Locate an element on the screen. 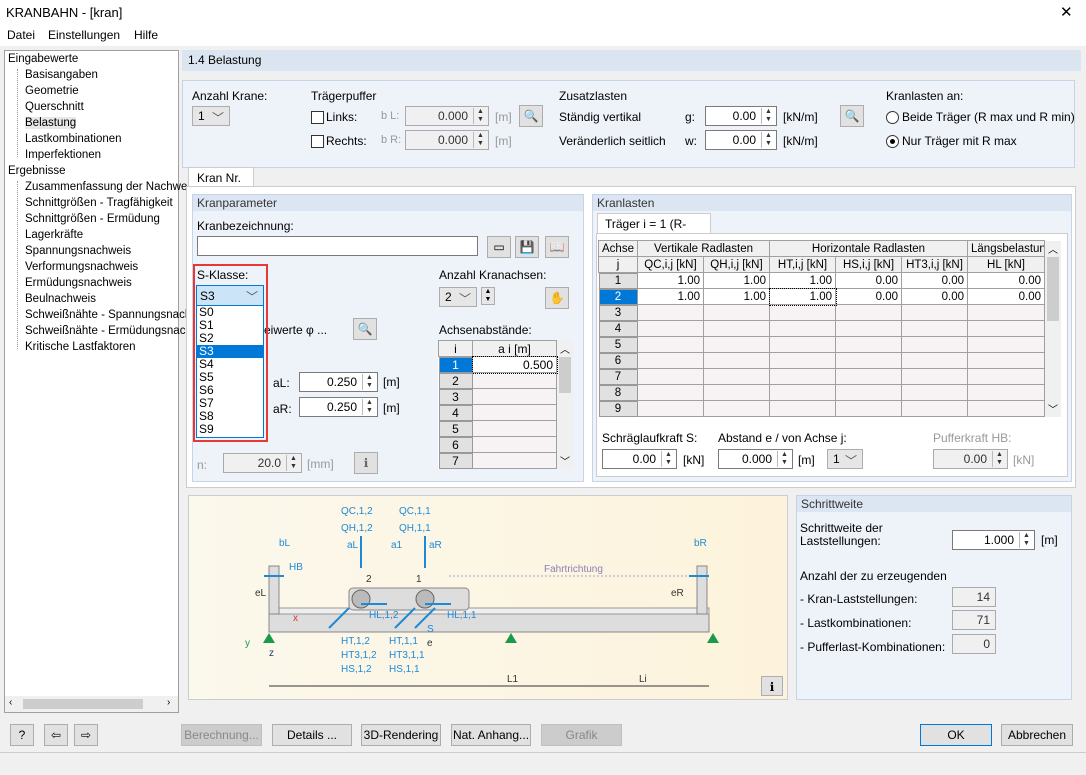  anzahl-krane-select: 1 ﹀ is located at coordinates (211, 116).